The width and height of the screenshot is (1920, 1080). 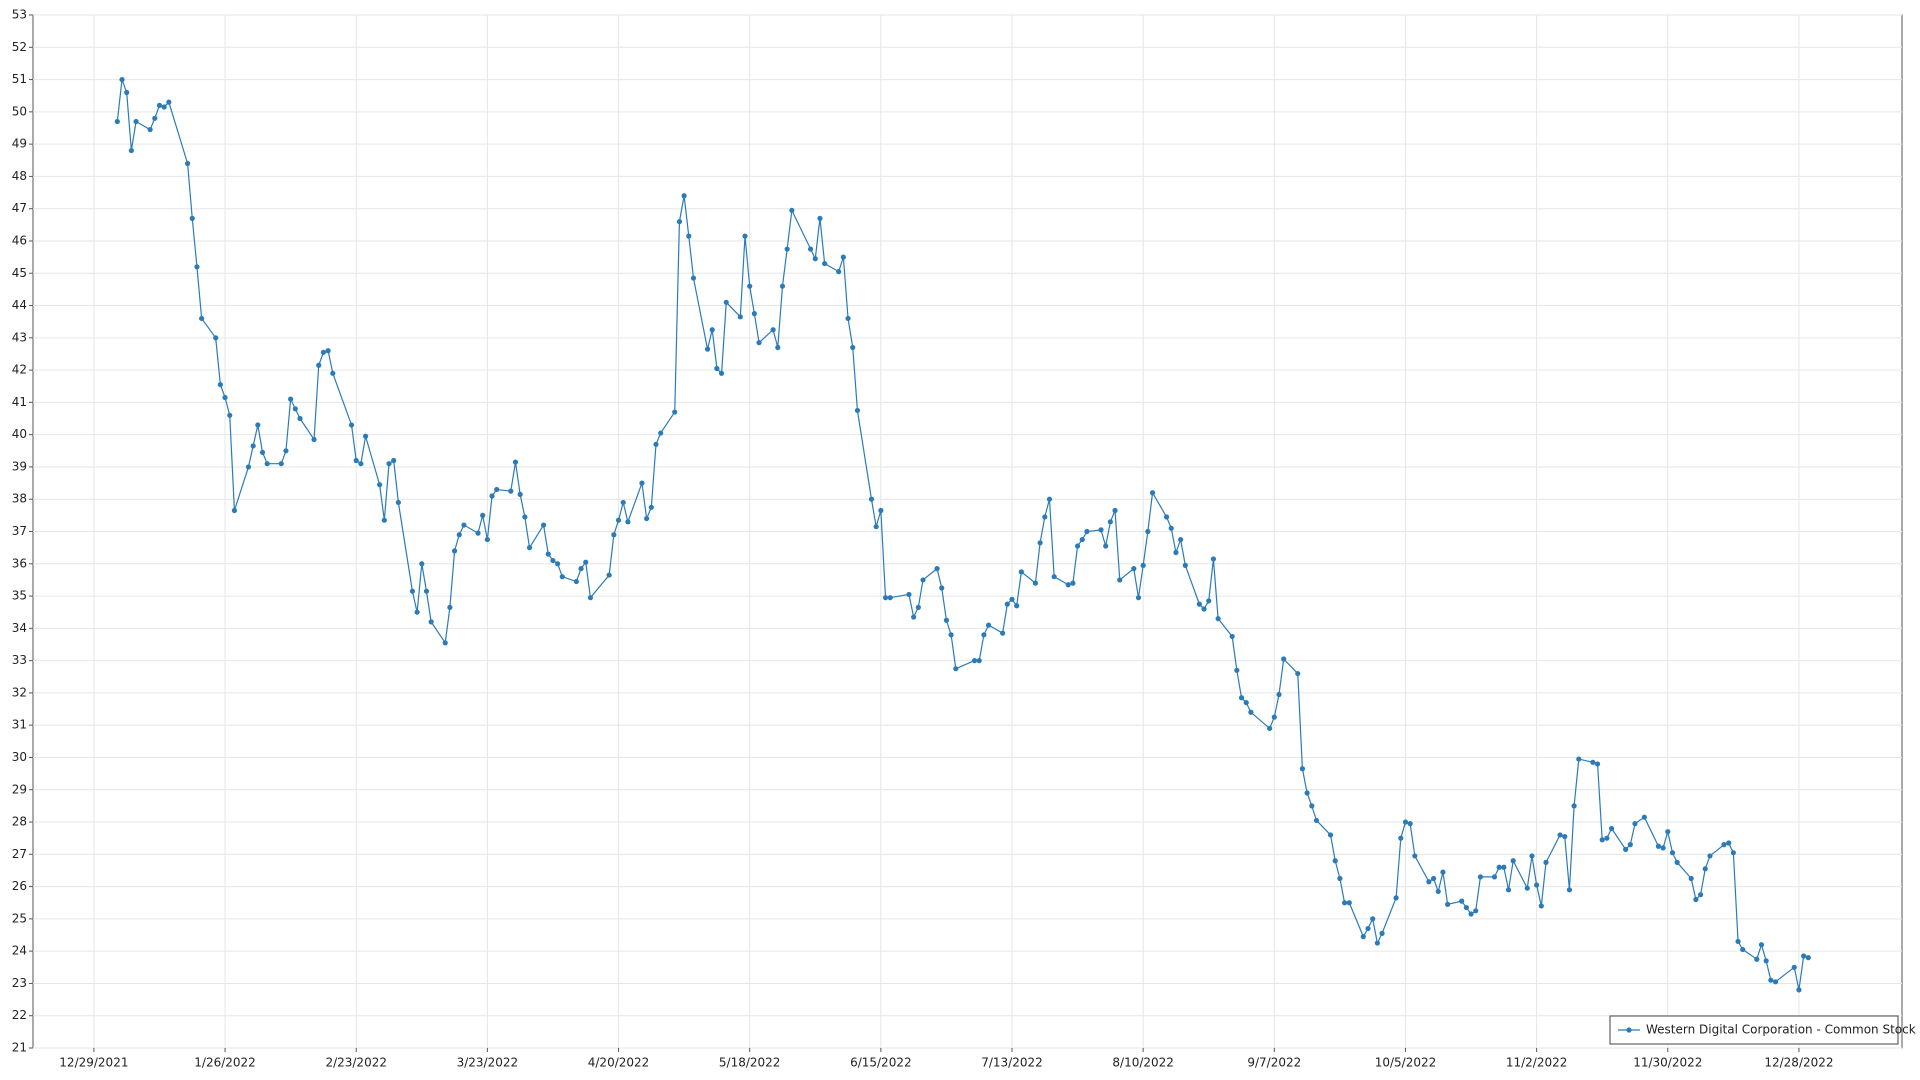 What do you see at coordinates (19, 273) in the screenshot?
I see `y-tick-label: 45` at bounding box center [19, 273].